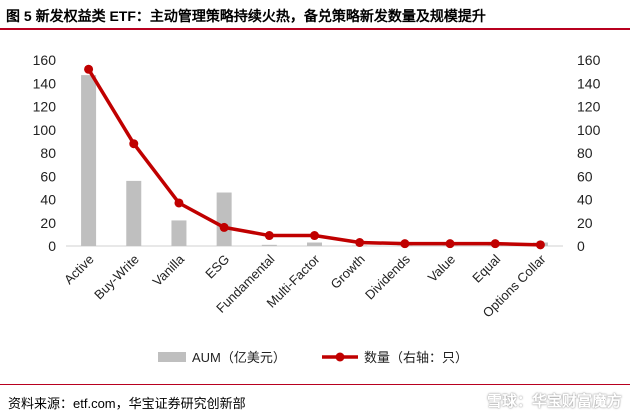 The height and width of the screenshot is (414, 630). What do you see at coordinates (589, 107) in the screenshot?
I see `y2-tick-label: 120` at bounding box center [589, 107].